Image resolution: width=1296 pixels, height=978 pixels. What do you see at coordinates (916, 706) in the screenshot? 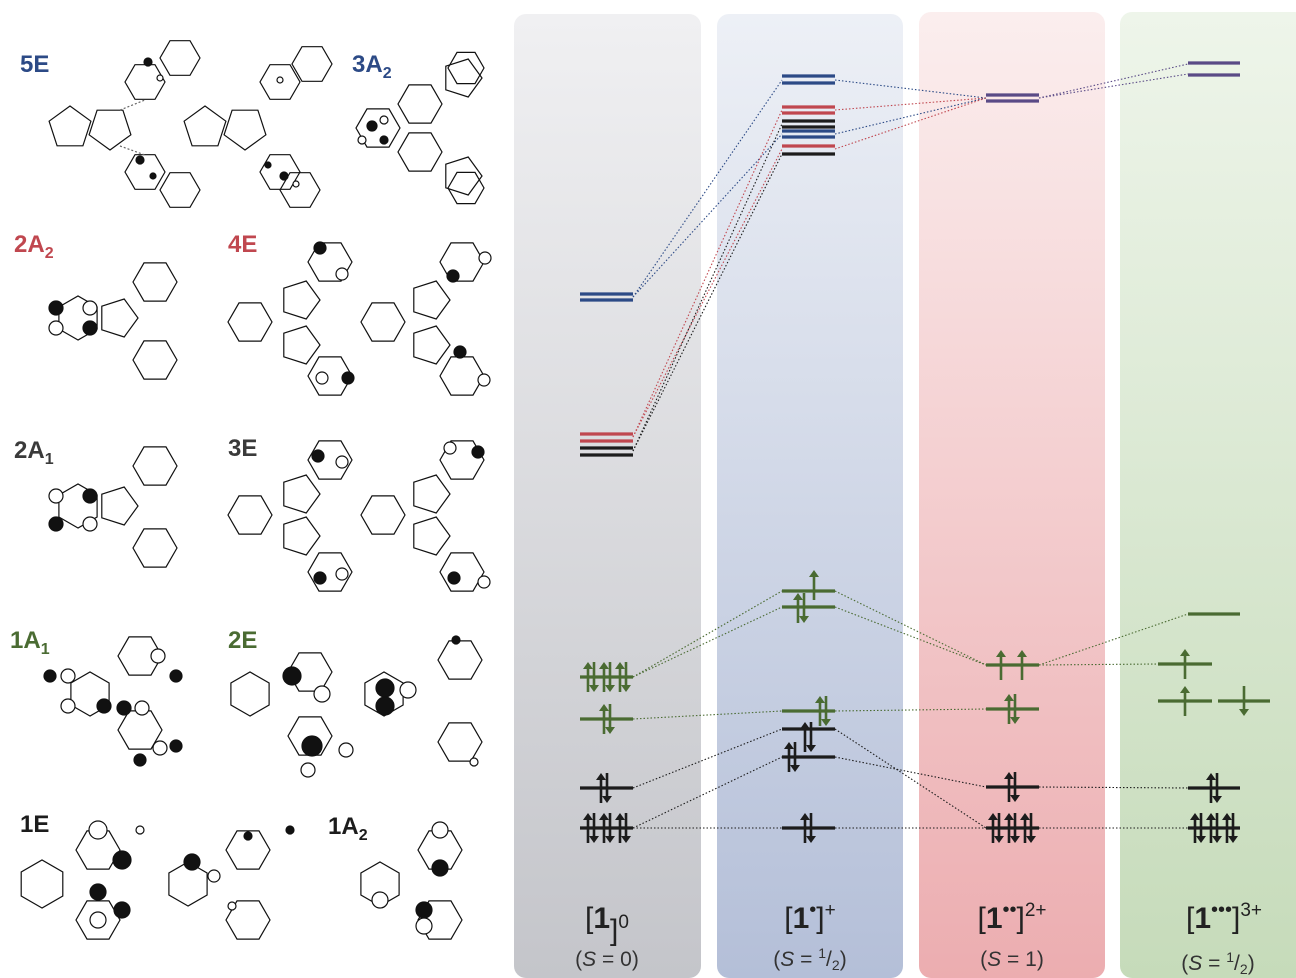
I see `electron-arrows` at bounding box center [916, 706].